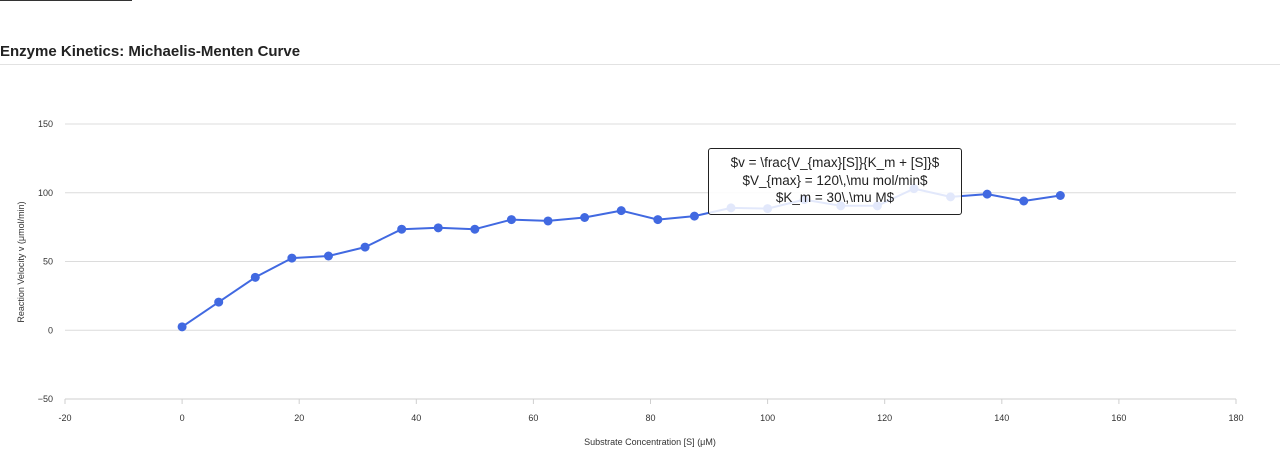 This screenshot has width=1280, height=454. Describe the element at coordinates (45, 399) in the screenshot. I see `y-tick-label: −50` at that location.